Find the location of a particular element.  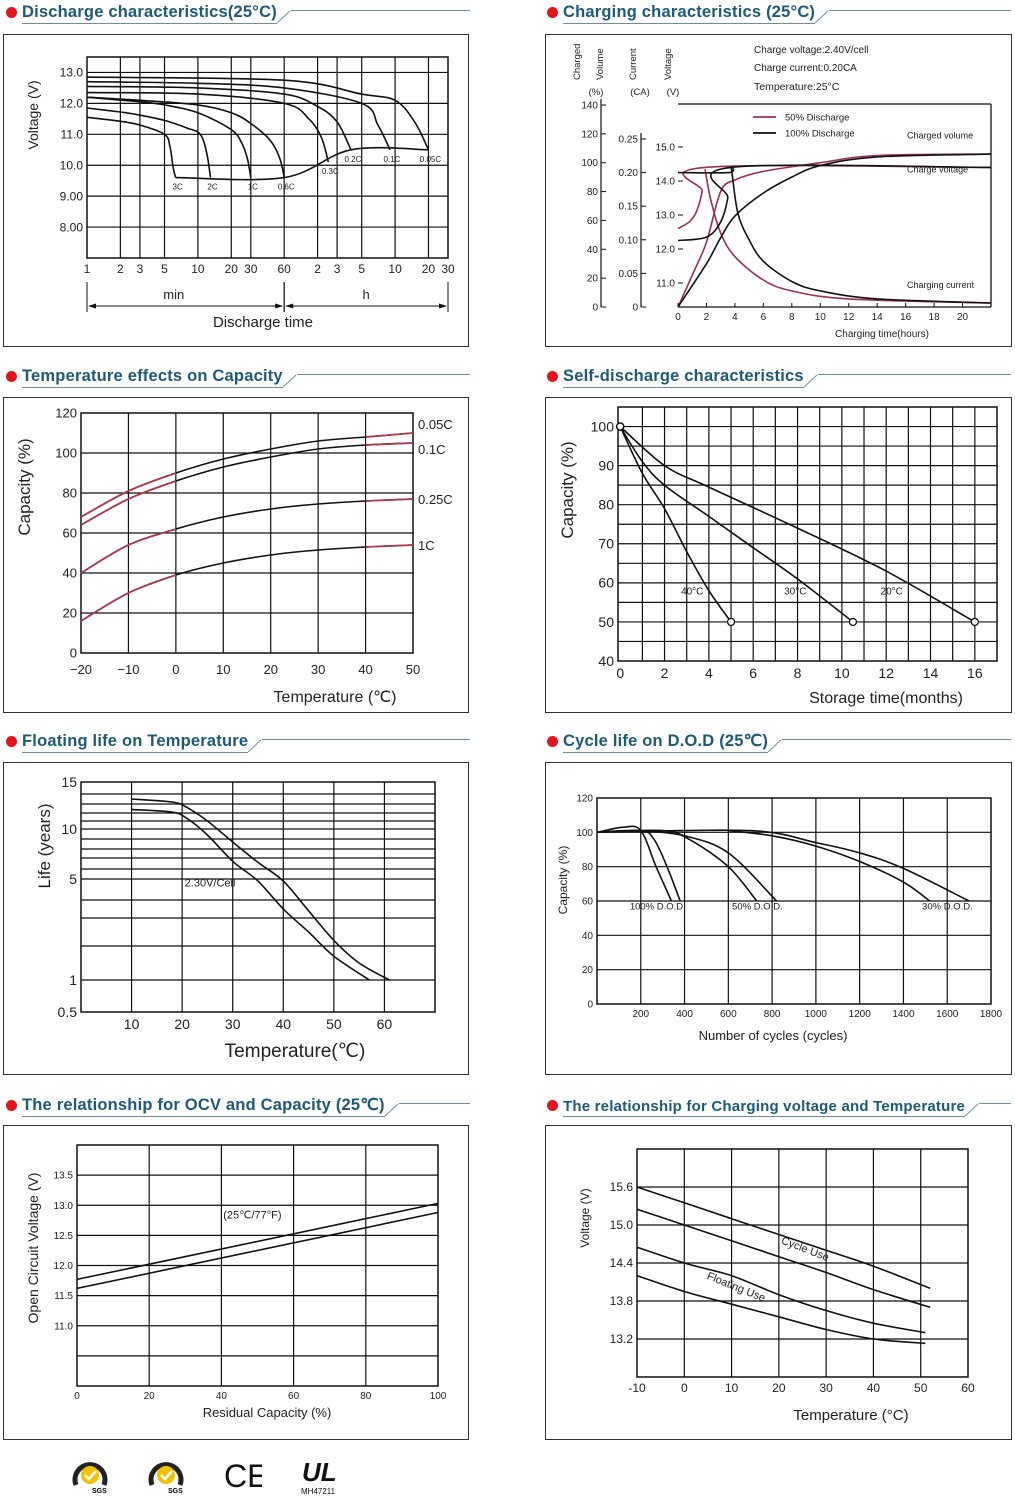

x-tick-label: 4 is located at coordinates (735, 317).